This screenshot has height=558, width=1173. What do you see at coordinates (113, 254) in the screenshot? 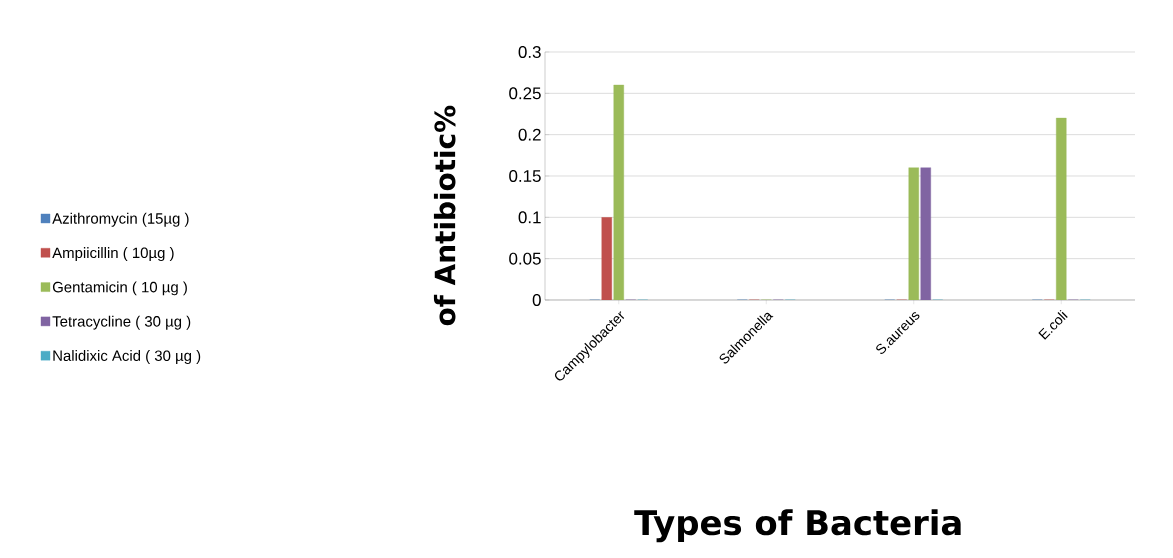
I see `legend-label: Ampiicillin ( 10µg )` at bounding box center [113, 254].